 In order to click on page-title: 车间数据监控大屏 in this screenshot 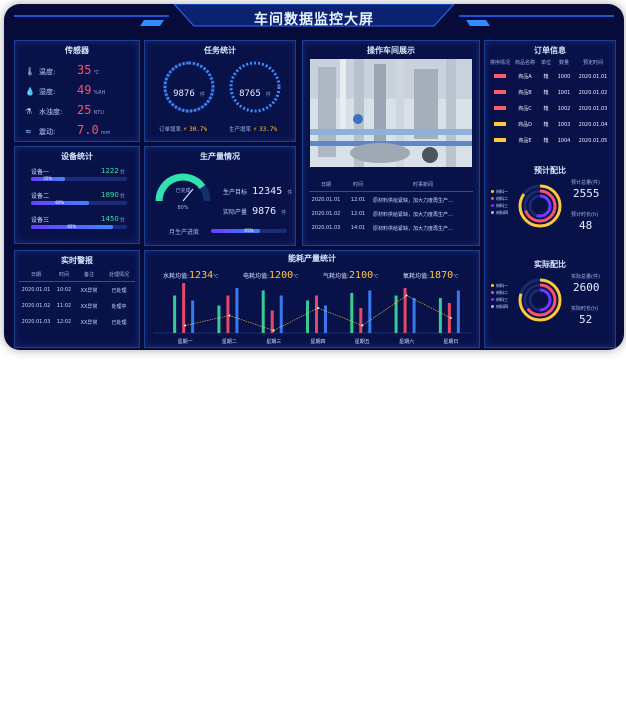, I will do `click(314, 20)`.